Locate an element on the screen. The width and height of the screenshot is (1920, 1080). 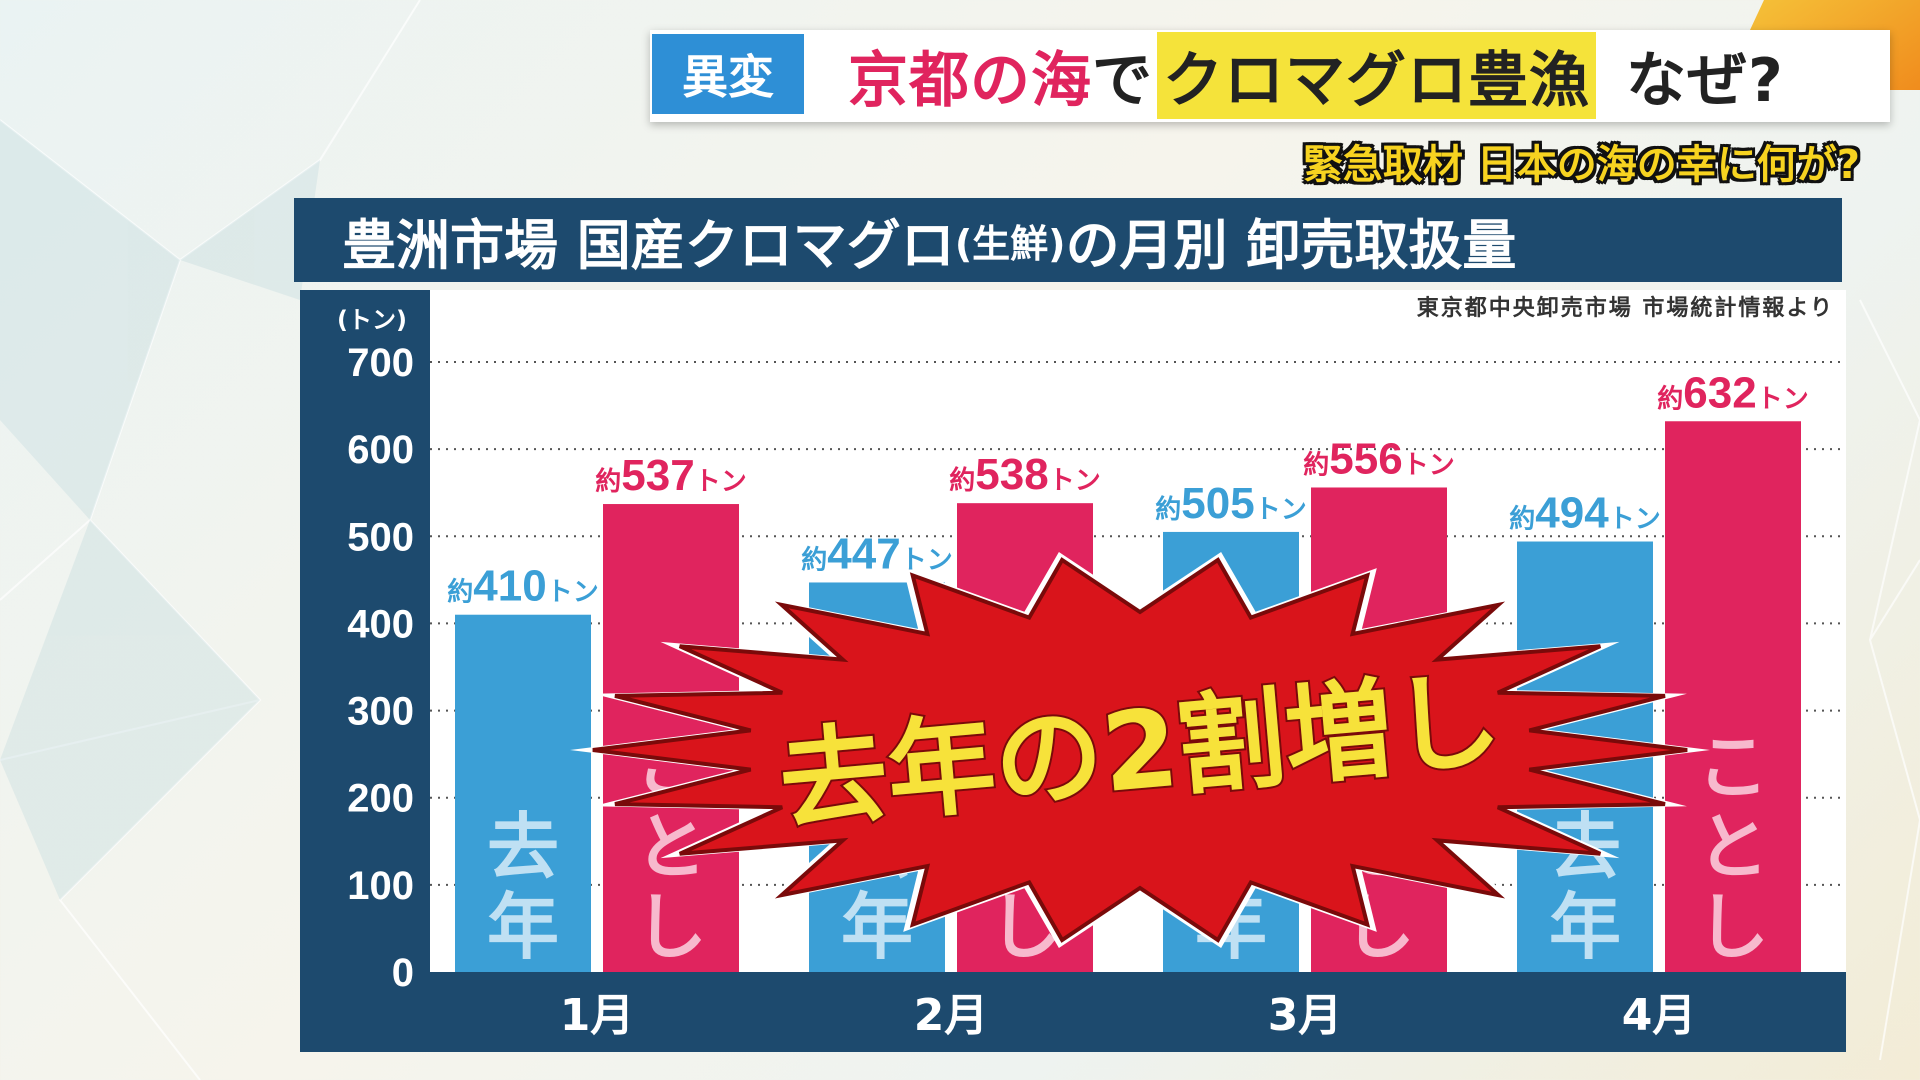
chart-title-main2: の月別 卸売取扱量 is located at coordinates (1291, 245).